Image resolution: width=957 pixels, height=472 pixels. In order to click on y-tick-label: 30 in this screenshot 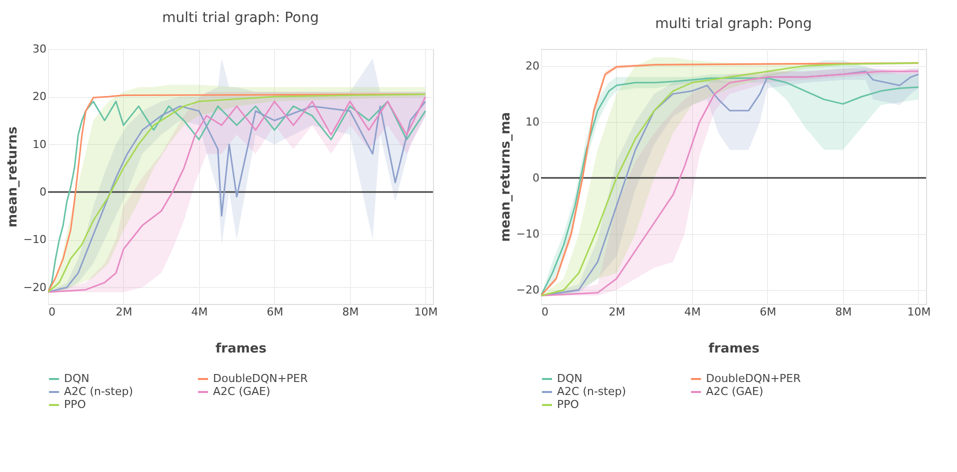, I will do `click(39, 49)`.